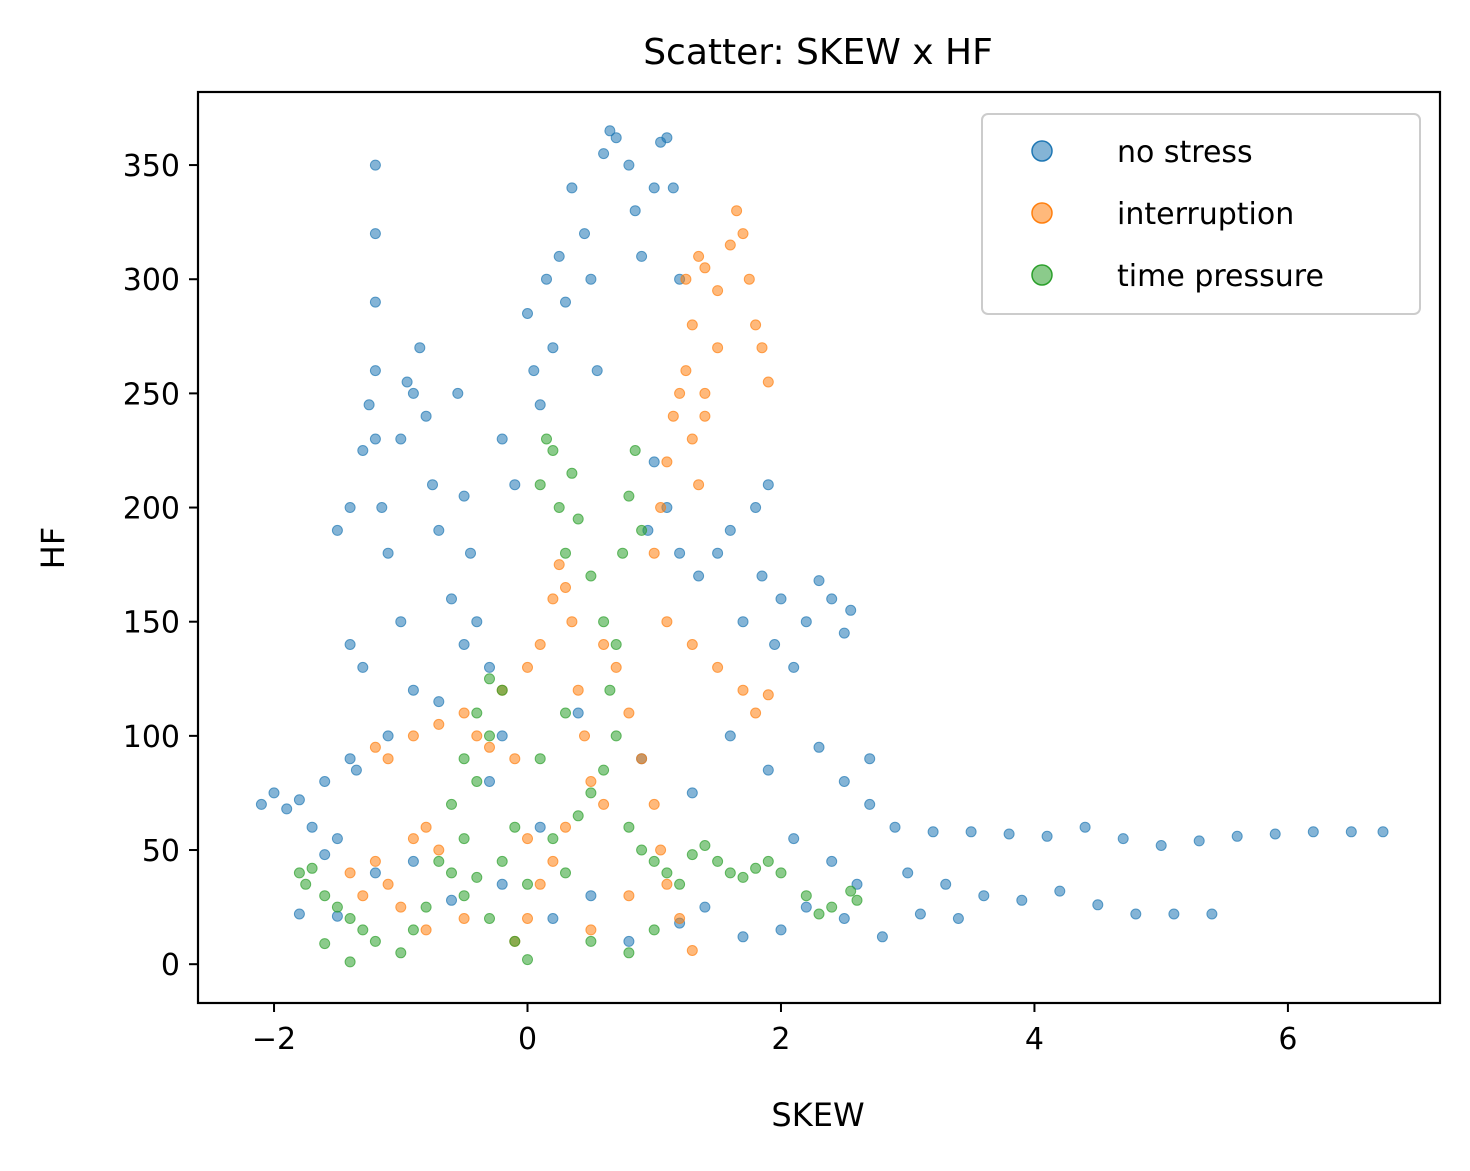 This screenshot has height=1171, width=1470. I want to click on y-tick-label: 350, so click(151, 166).